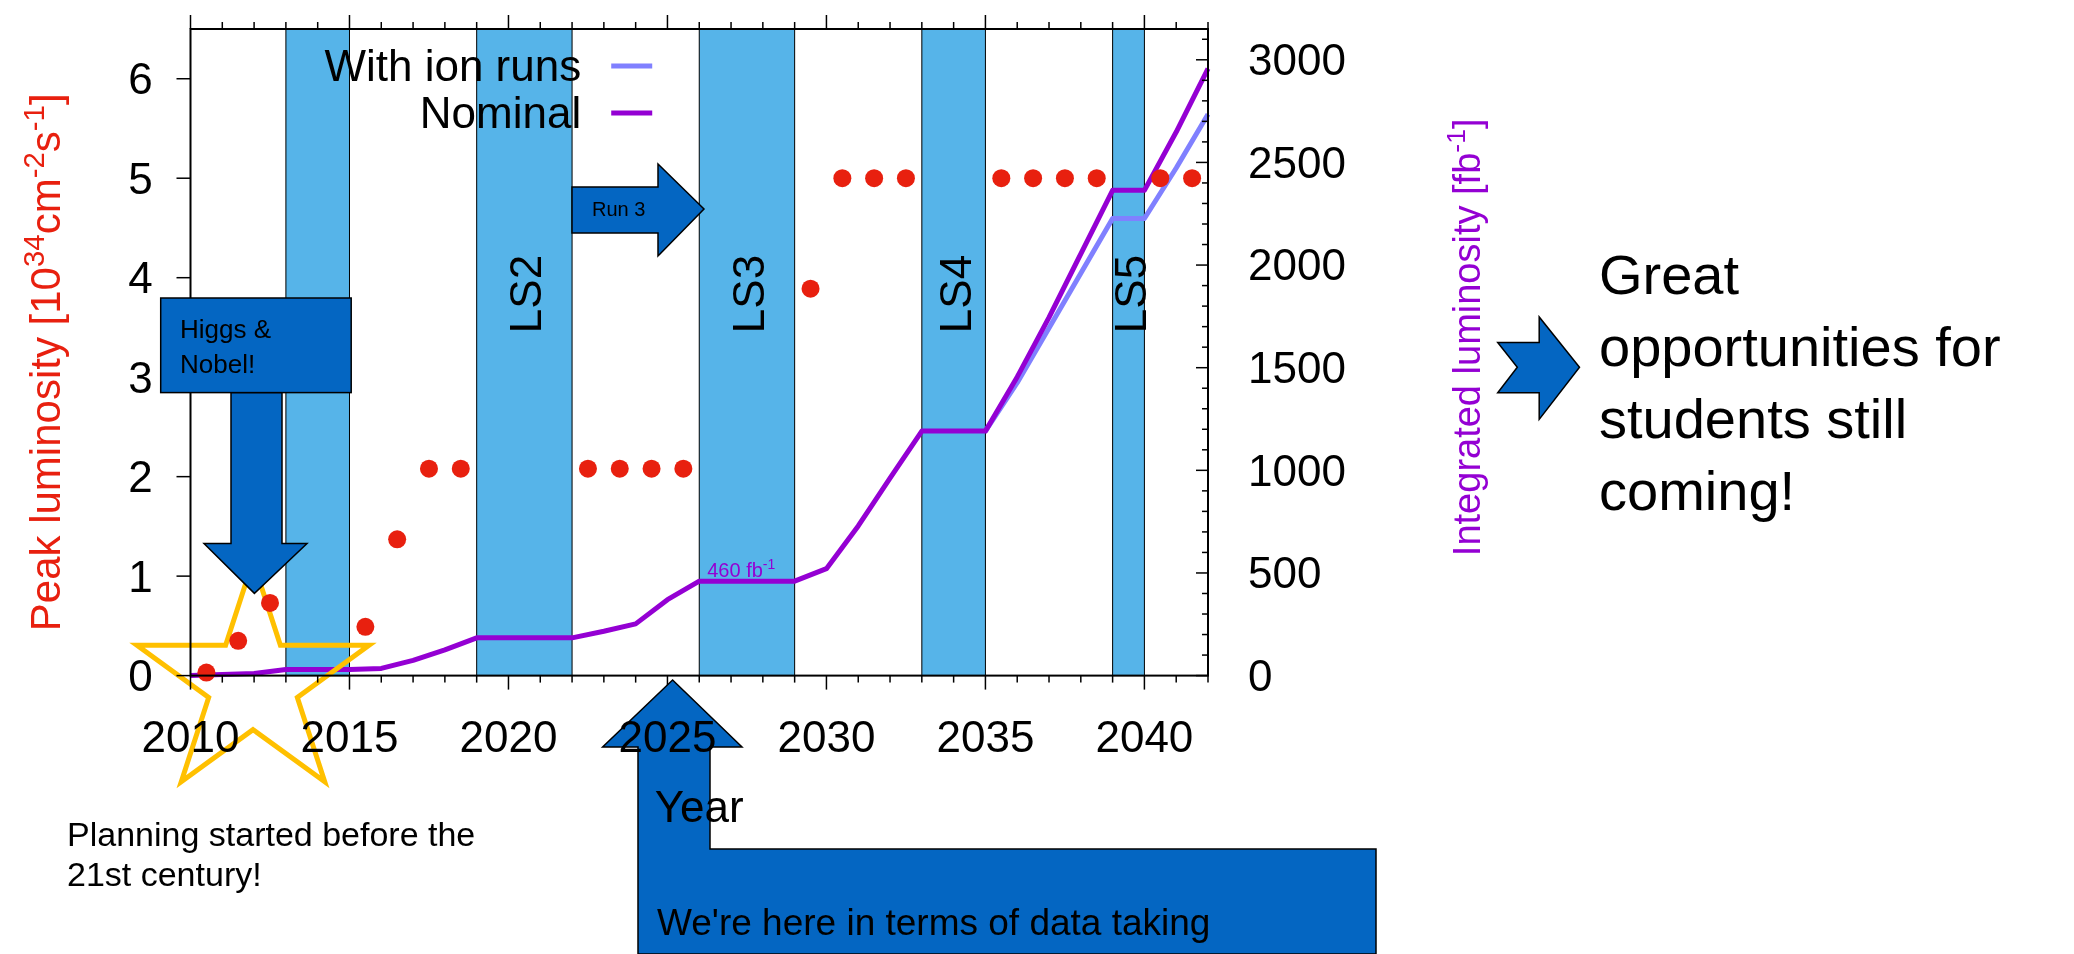 Image resolution: width=2074 pixels, height=954 pixels. I want to click on y-tick-label: 1, so click(140, 576).